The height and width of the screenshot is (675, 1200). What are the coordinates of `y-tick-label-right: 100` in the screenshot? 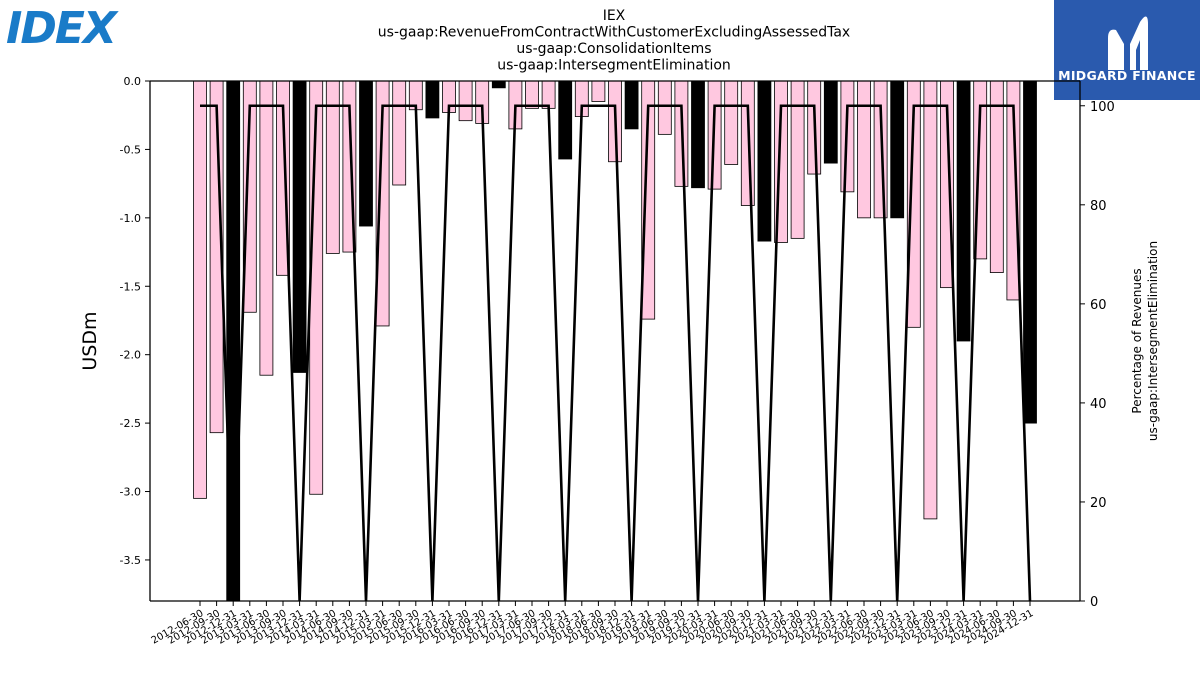 It's located at (1102, 107).